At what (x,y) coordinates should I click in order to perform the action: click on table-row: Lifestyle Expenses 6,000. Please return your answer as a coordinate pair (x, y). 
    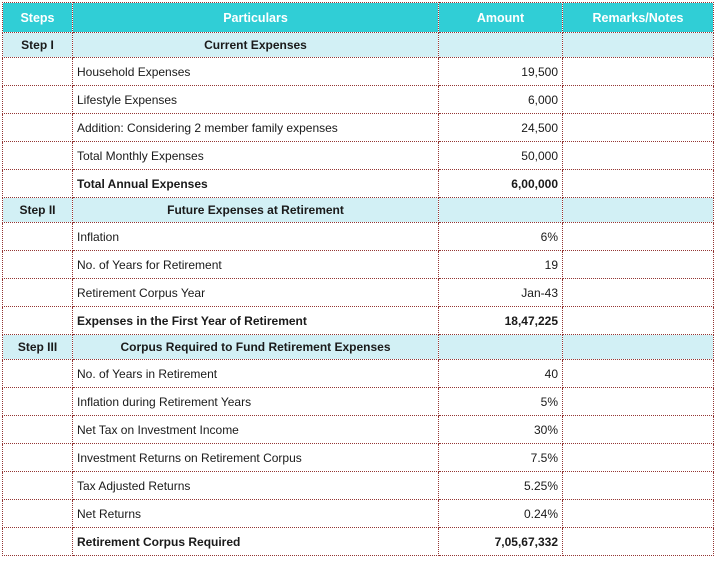
    Looking at the image, I should click on (358, 99).